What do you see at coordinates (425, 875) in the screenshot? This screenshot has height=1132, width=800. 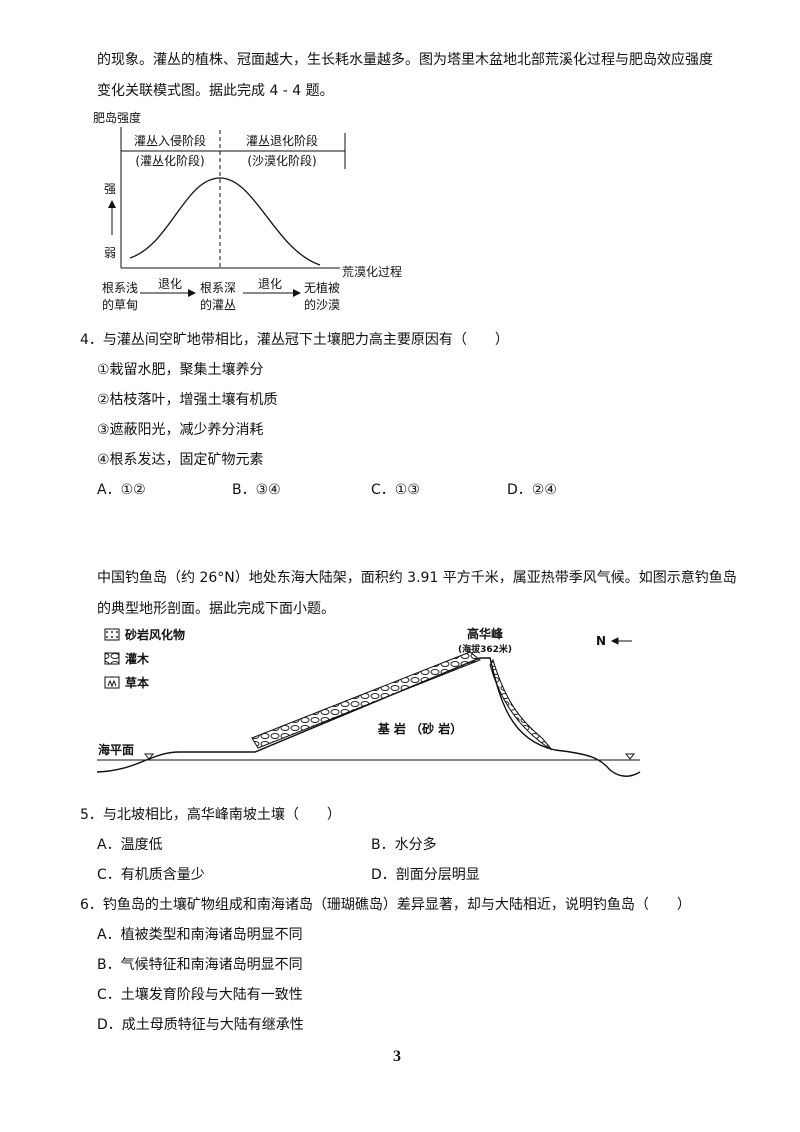 I see `option: D．剖面分层明显` at bounding box center [425, 875].